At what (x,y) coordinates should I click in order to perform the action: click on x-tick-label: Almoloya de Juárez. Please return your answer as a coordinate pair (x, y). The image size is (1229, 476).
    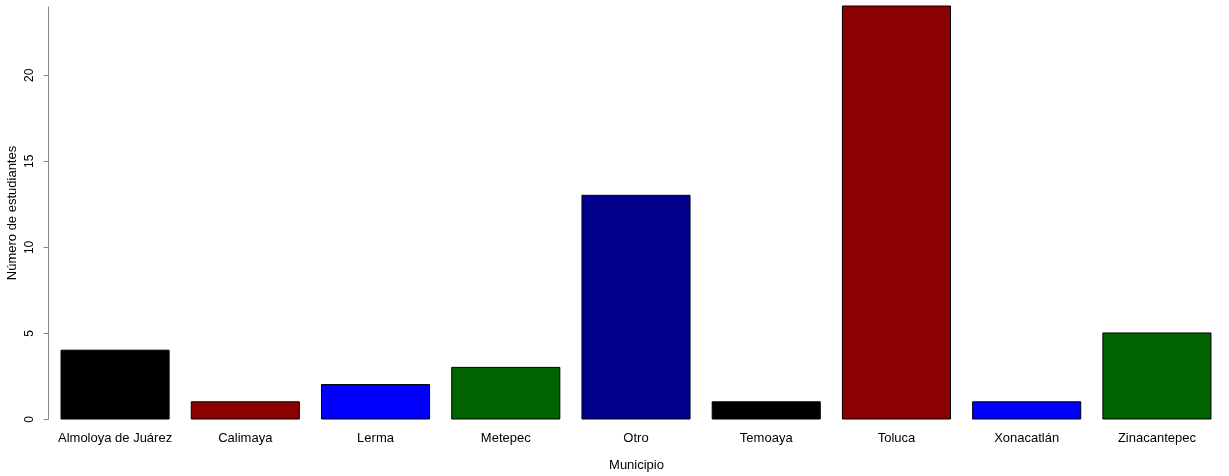
    Looking at the image, I should click on (115, 437).